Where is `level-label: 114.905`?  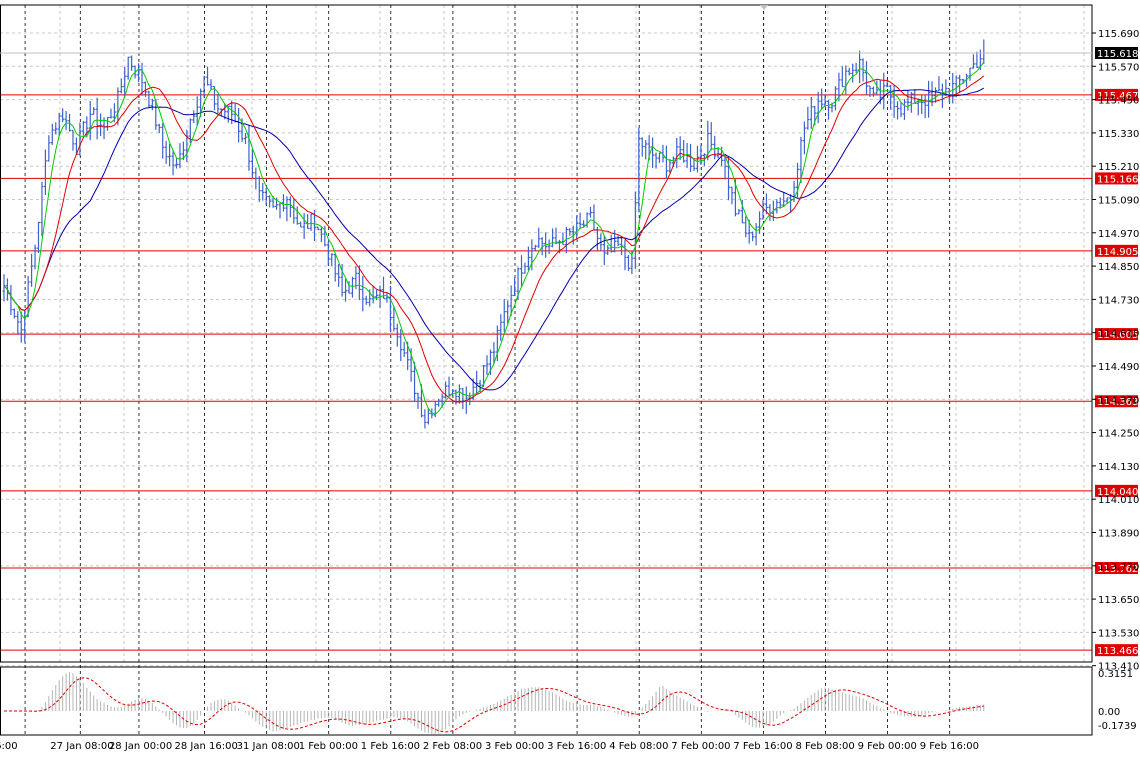 level-label: 114.905 is located at coordinates (1117, 252).